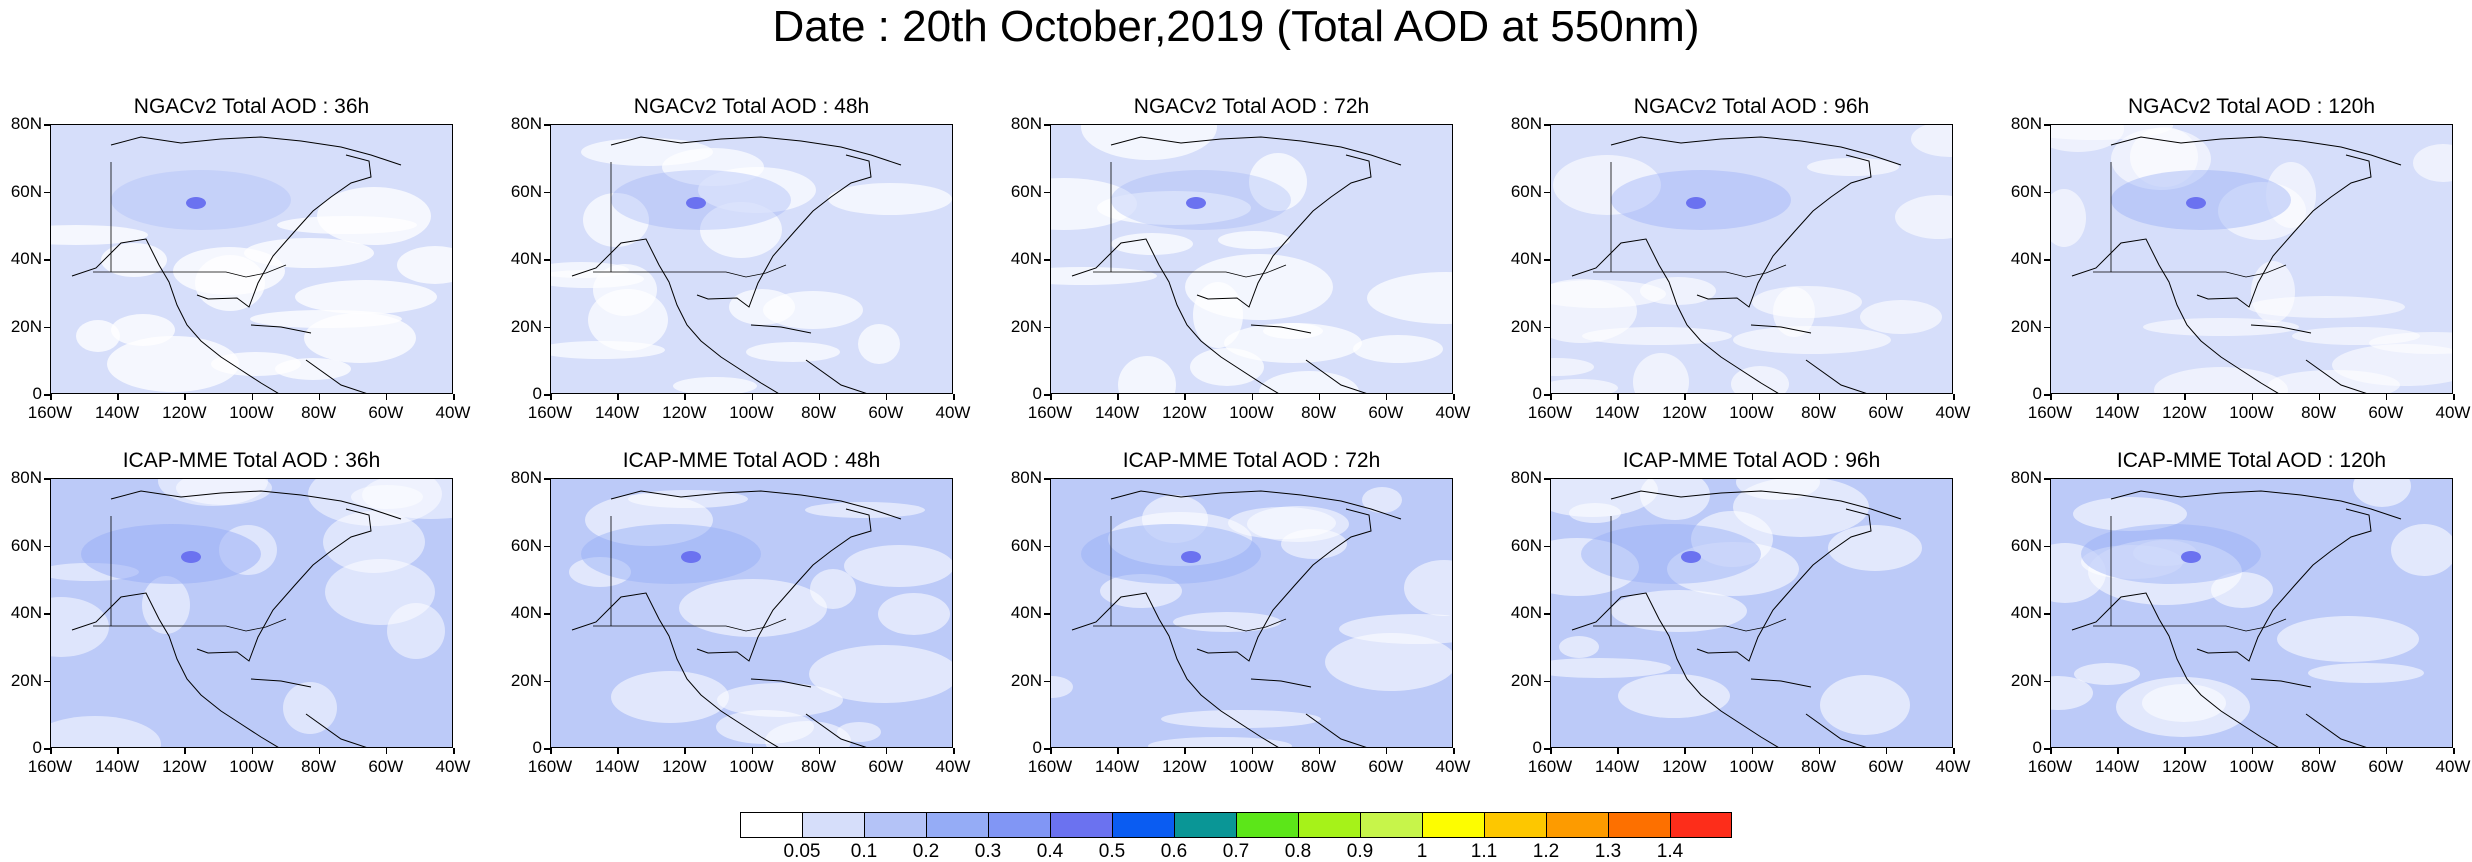 This screenshot has width=2472, height=862. Describe the element at coordinates (2251, 106) in the screenshot. I see `panel-title: NGACv2 Total AOD : 120h` at that location.